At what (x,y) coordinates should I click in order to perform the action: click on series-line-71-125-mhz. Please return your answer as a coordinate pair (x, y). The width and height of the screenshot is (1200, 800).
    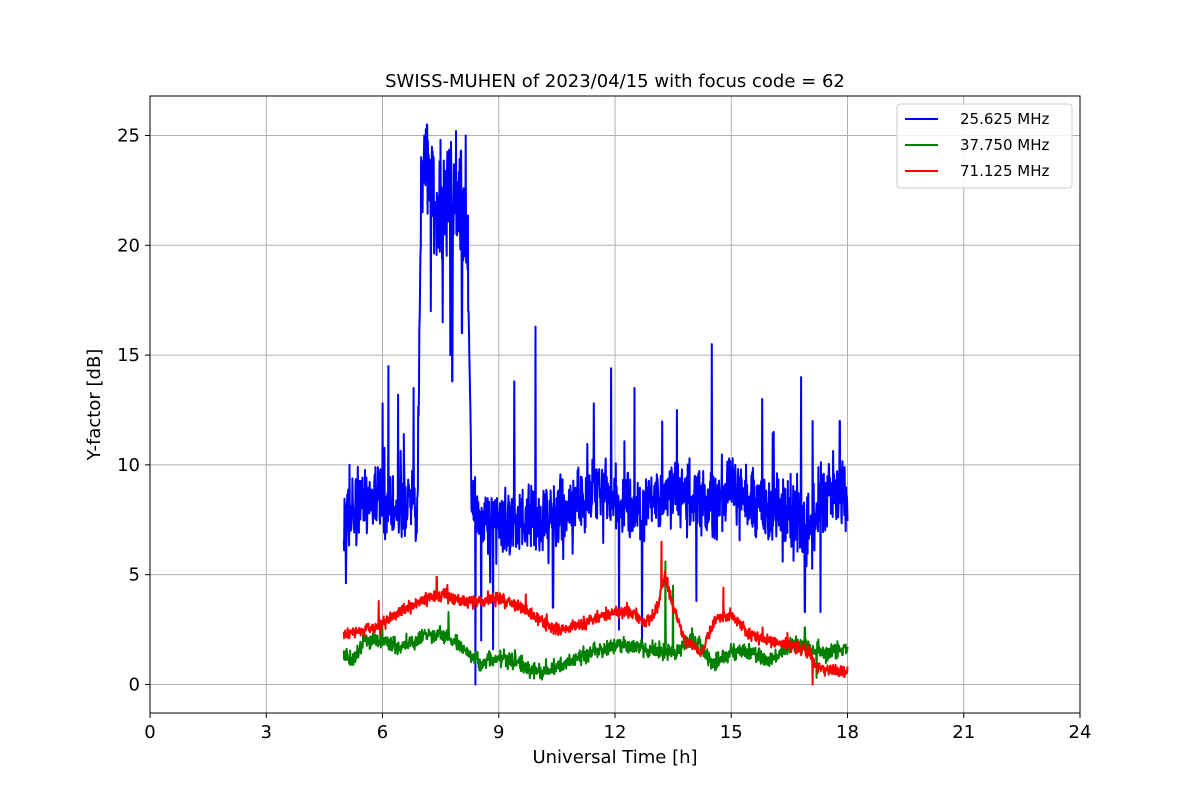
    Looking at the image, I should click on (595, 613).